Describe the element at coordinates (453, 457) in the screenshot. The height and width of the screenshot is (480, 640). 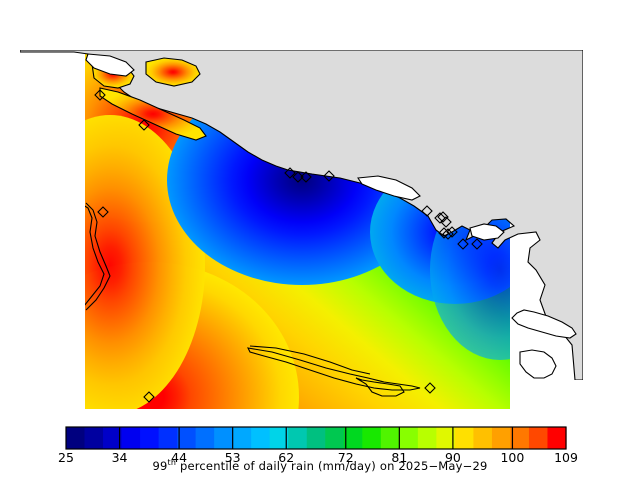
I see `colorbar-tick-label: 90` at that location.